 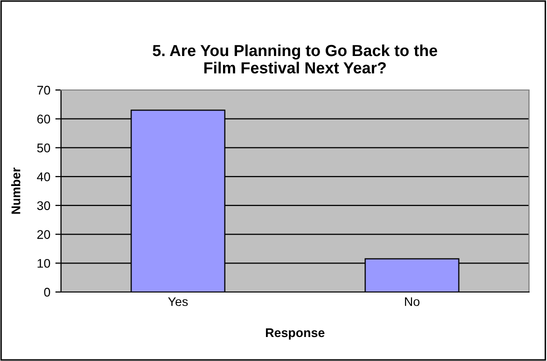 What do you see at coordinates (44, 263) in the screenshot?
I see `y-tick-label: 10` at bounding box center [44, 263].